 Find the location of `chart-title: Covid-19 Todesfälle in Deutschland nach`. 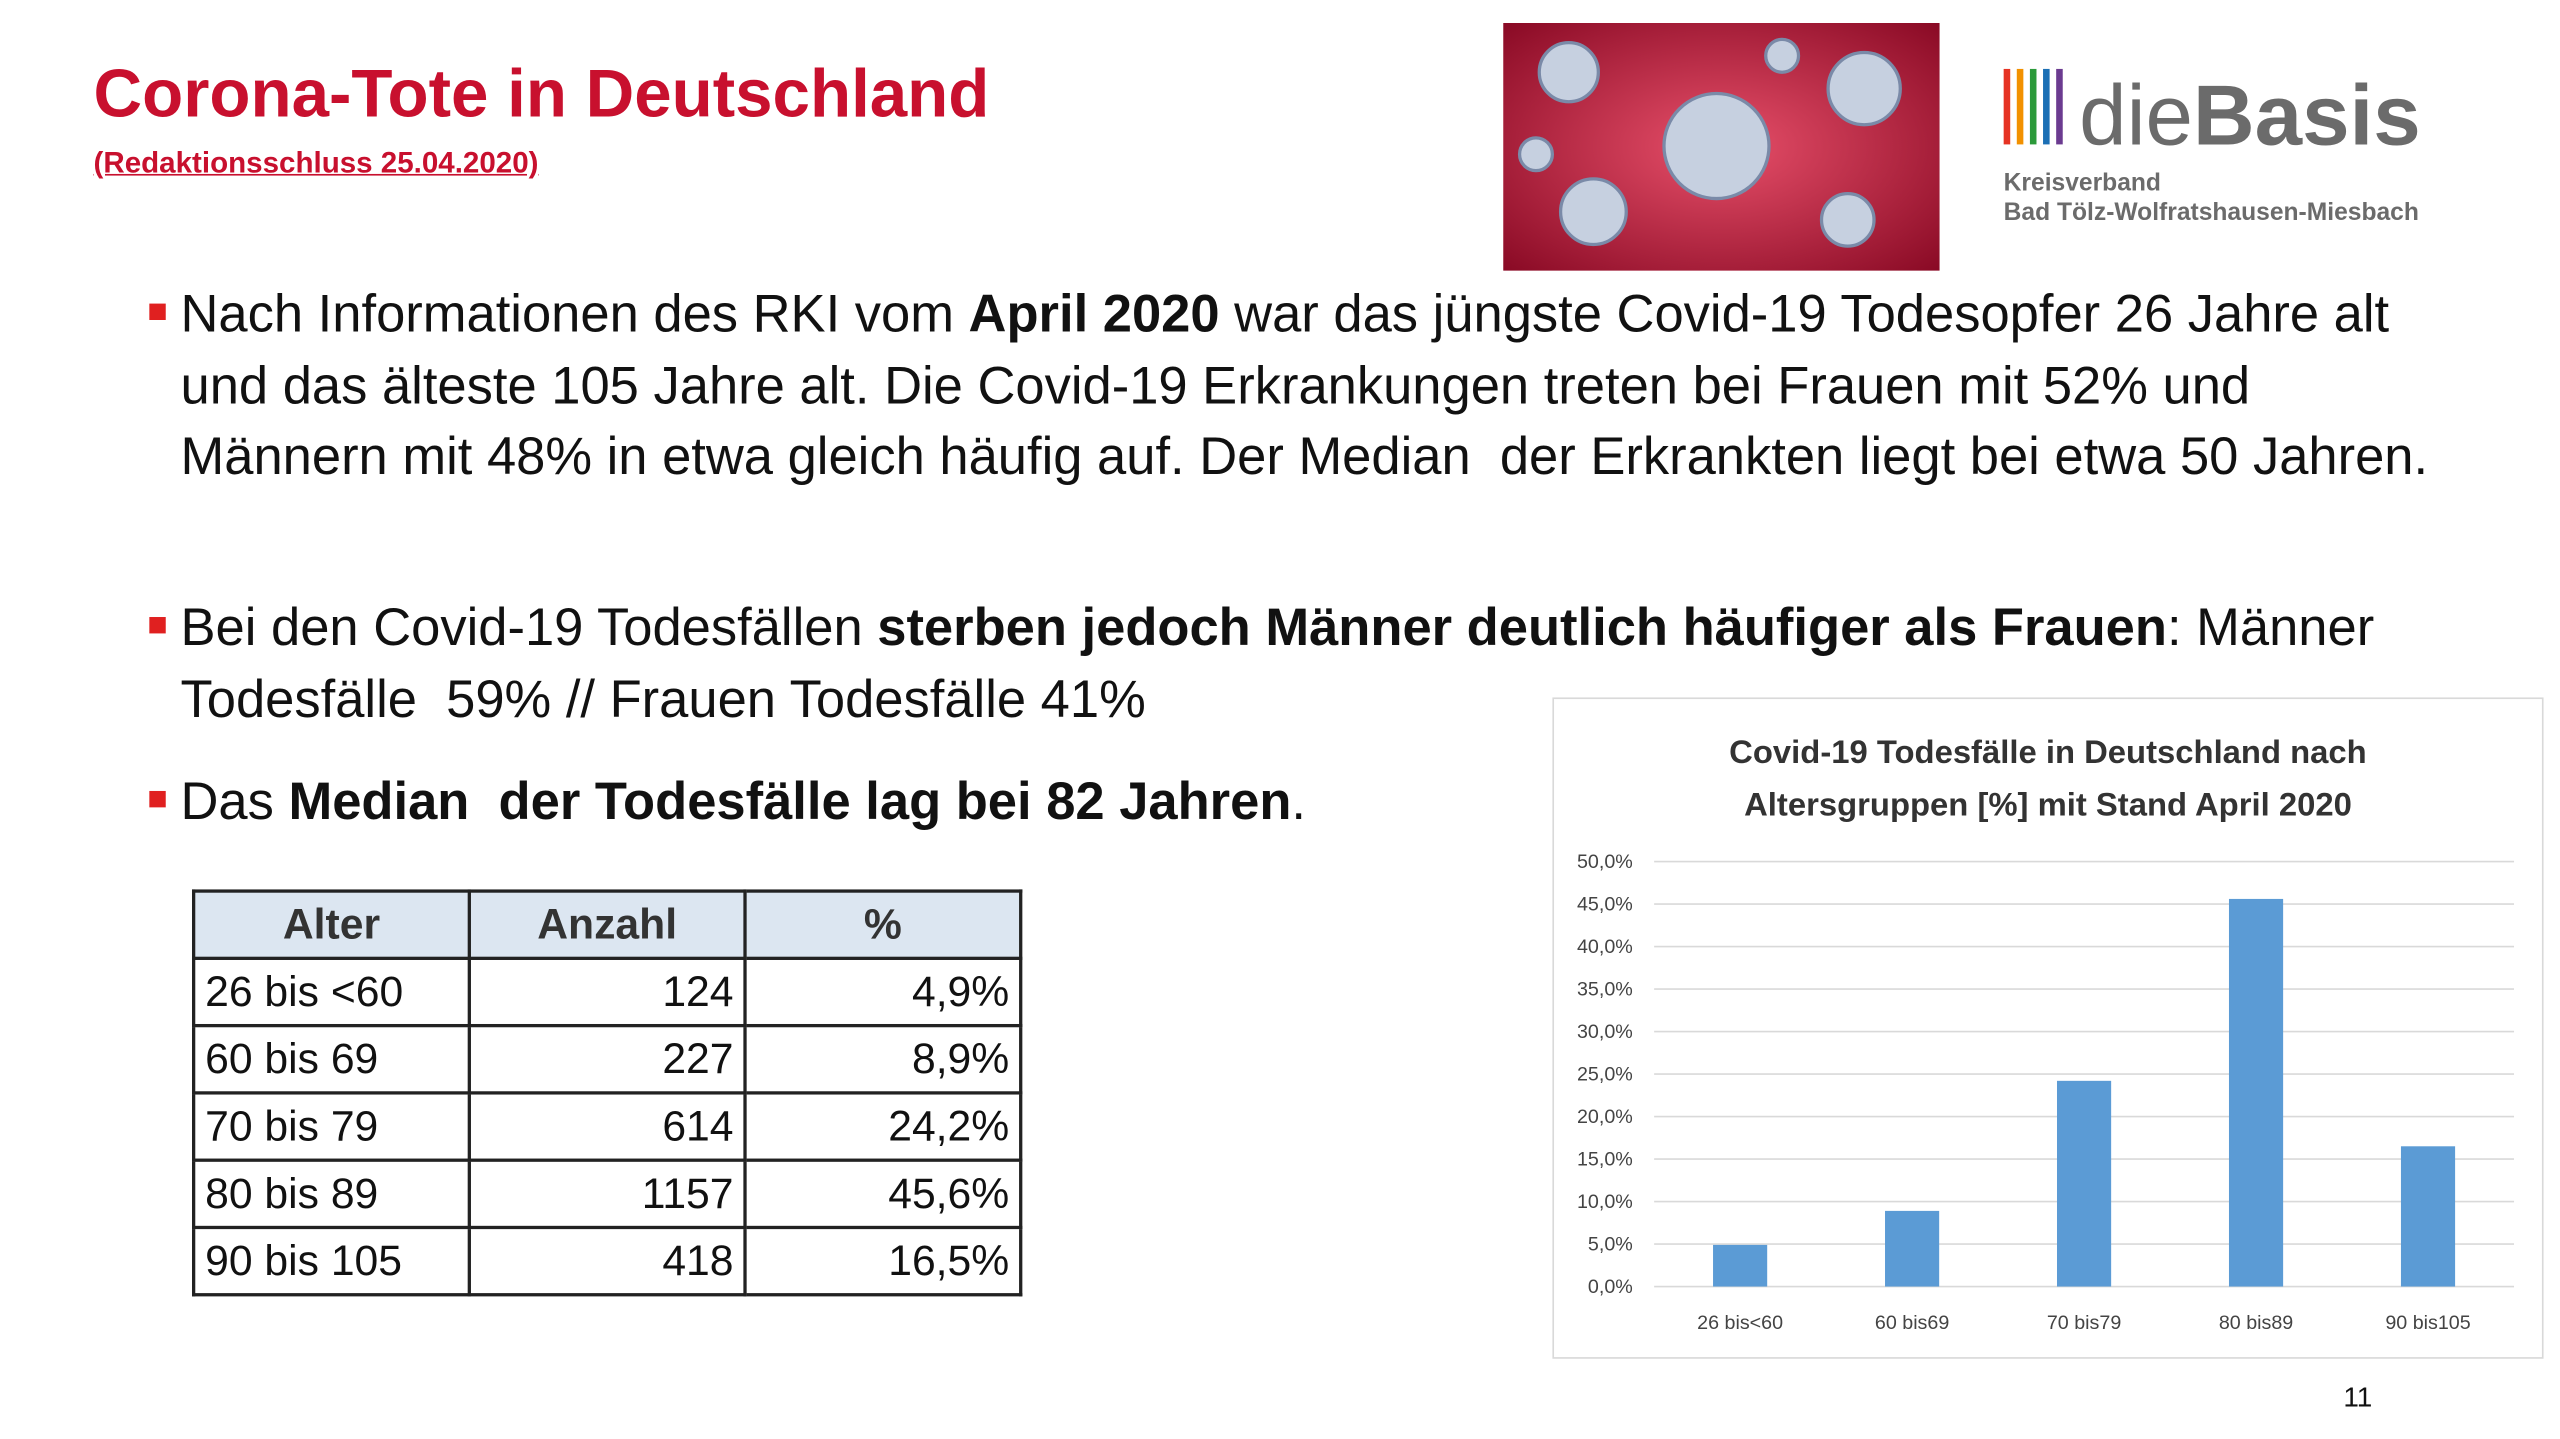

chart-title: Covid-19 Todesfälle in Deutschland nach is located at coordinates (2048, 751).